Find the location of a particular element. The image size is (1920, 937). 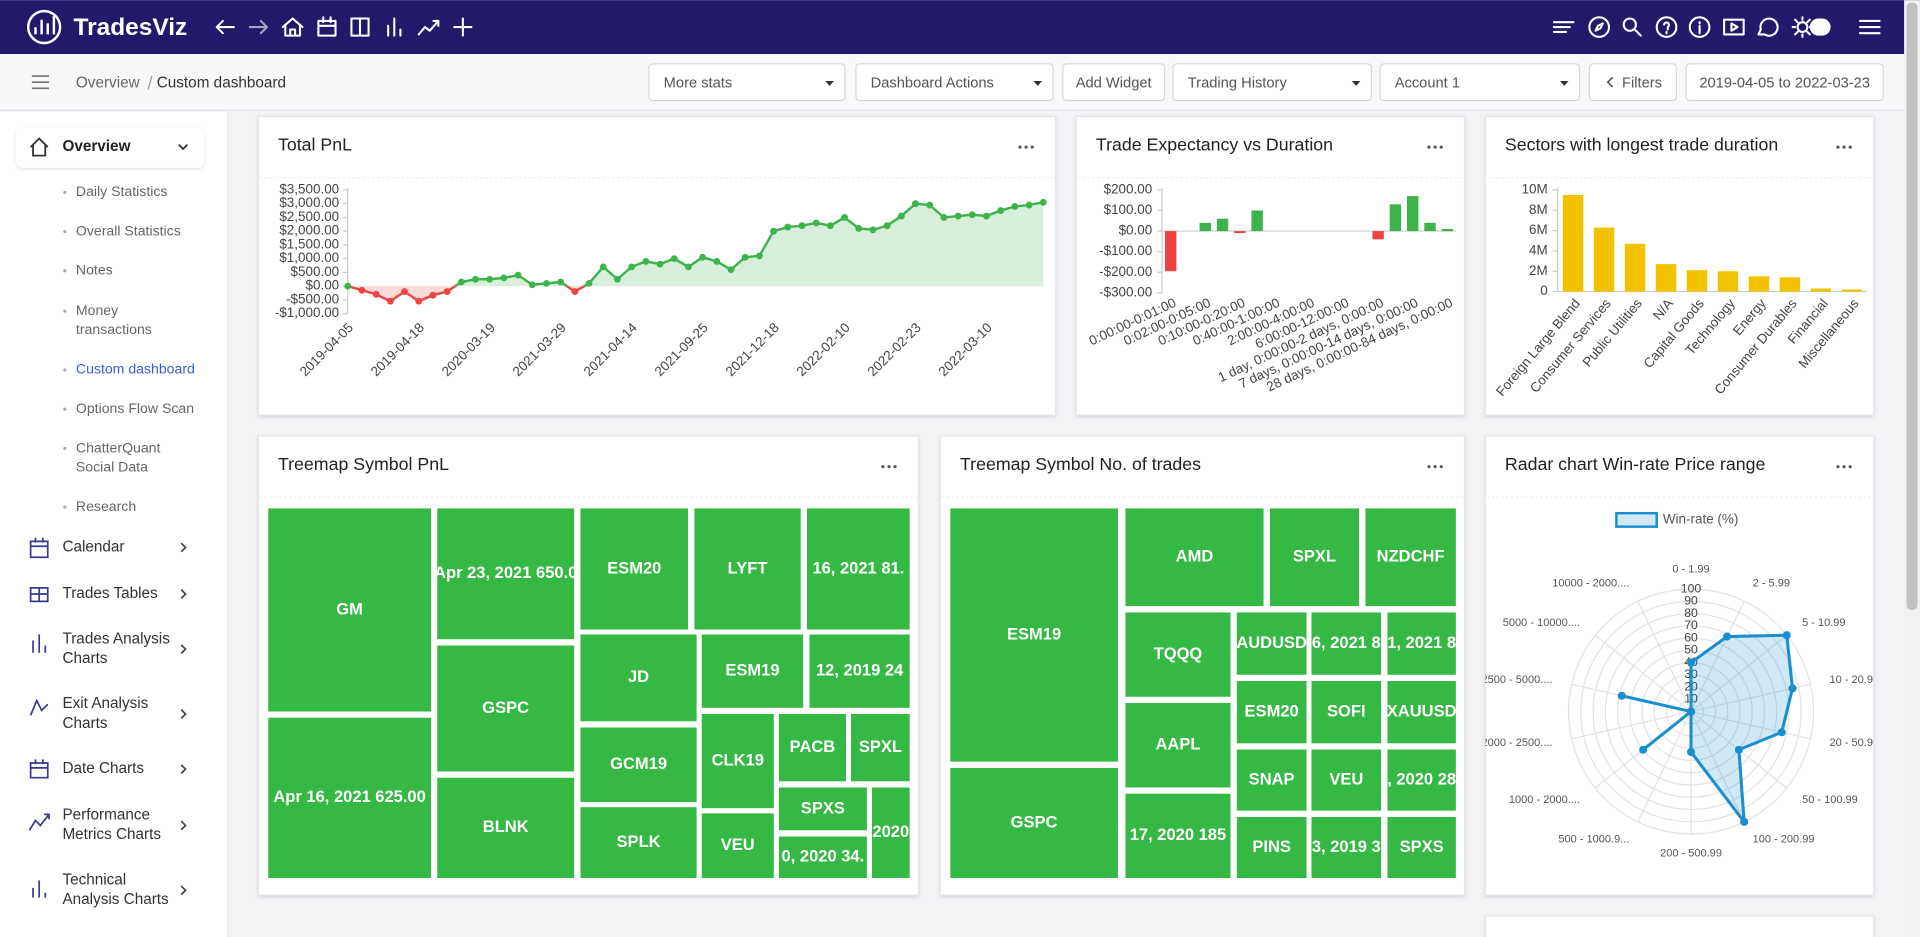

treemap-tile: 12, 2019 24 is located at coordinates (859, 671).